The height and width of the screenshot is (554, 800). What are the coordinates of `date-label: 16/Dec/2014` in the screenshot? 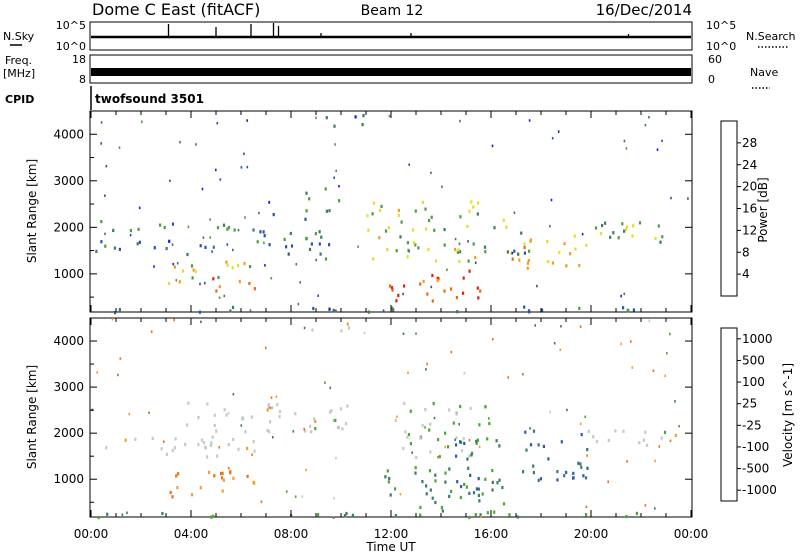 It's located at (644, 10).